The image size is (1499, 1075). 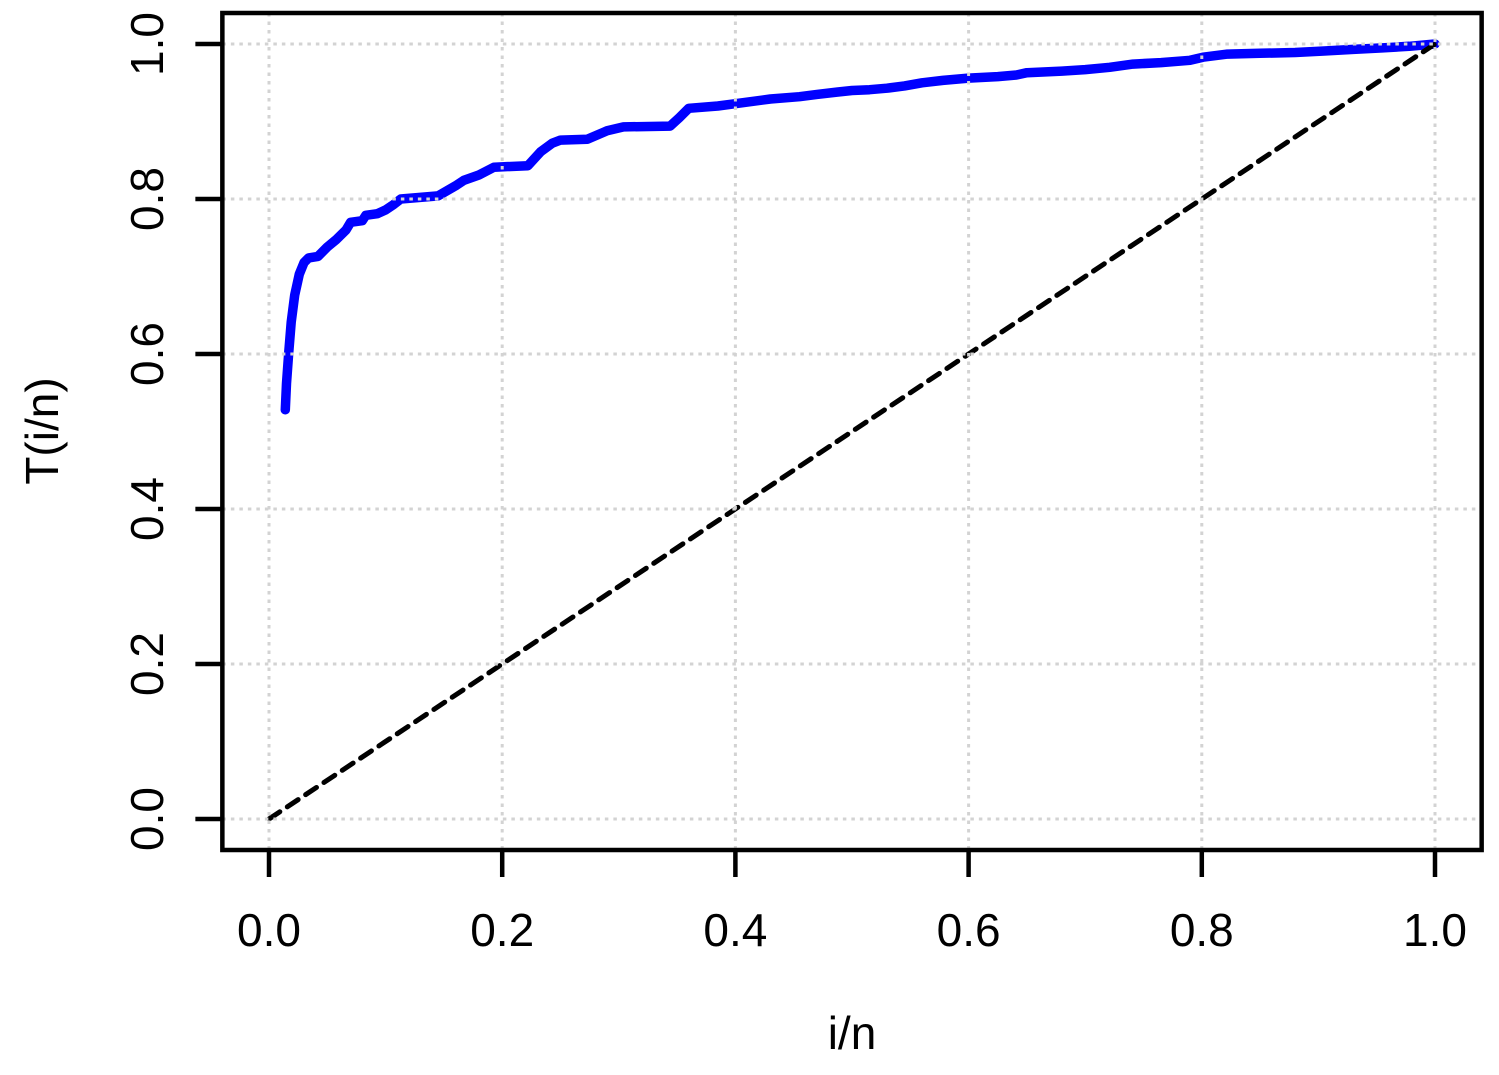 I want to click on x-tick-label: 0.8, so click(x=1202, y=930).